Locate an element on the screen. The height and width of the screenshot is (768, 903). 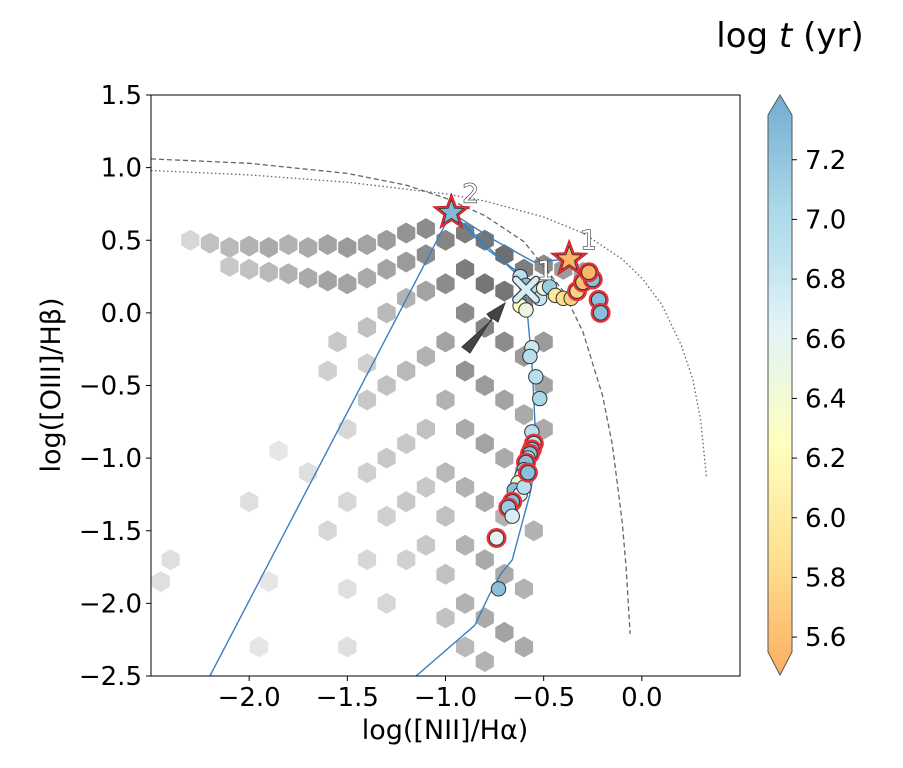
annotations: 2 11 is located at coordinates (514, 241).